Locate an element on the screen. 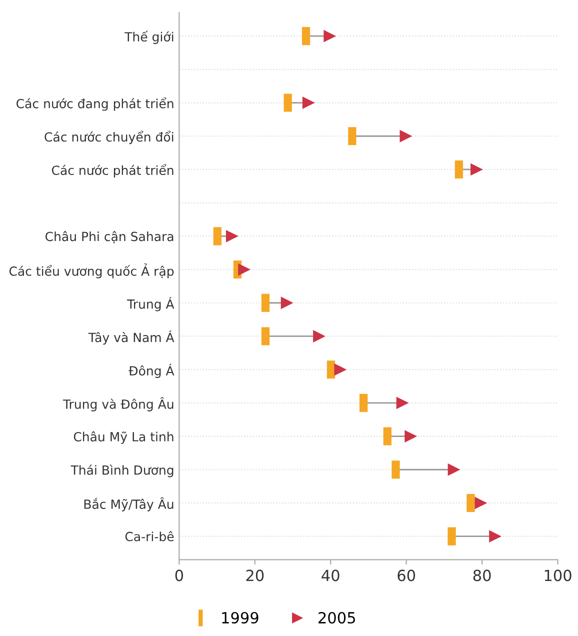  x-tick-label: 40 is located at coordinates (331, 576).